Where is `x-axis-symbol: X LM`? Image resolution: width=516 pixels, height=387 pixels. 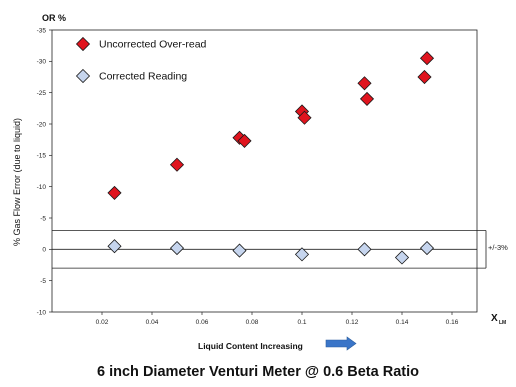 x-axis-symbol: X LM is located at coordinates (498, 319).